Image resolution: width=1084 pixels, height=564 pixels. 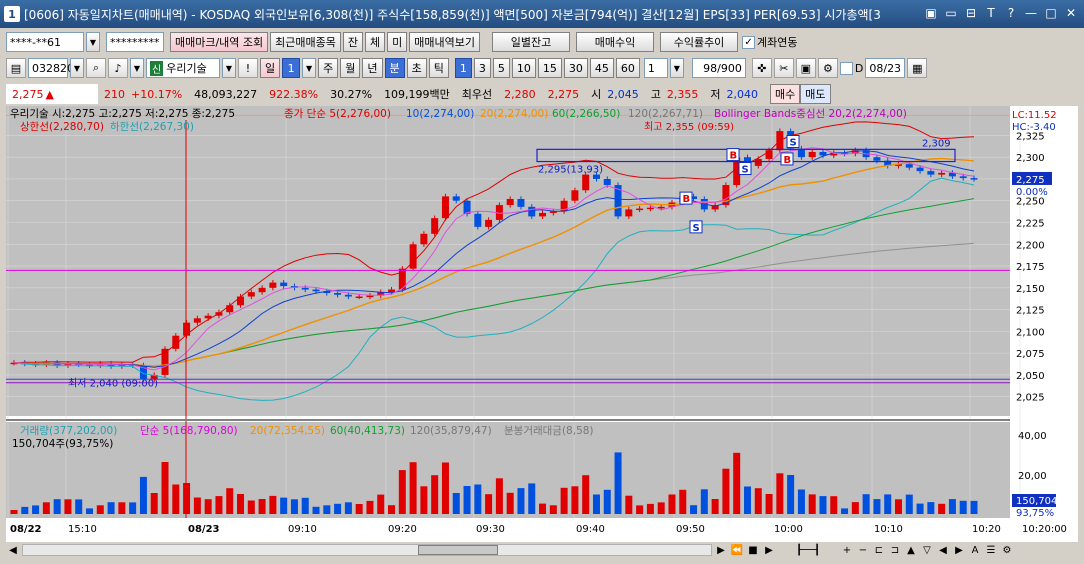 What do you see at coordinates (328, 68) in the screenshot?
I see `period-week: 주` at bounding box center [328, 68].